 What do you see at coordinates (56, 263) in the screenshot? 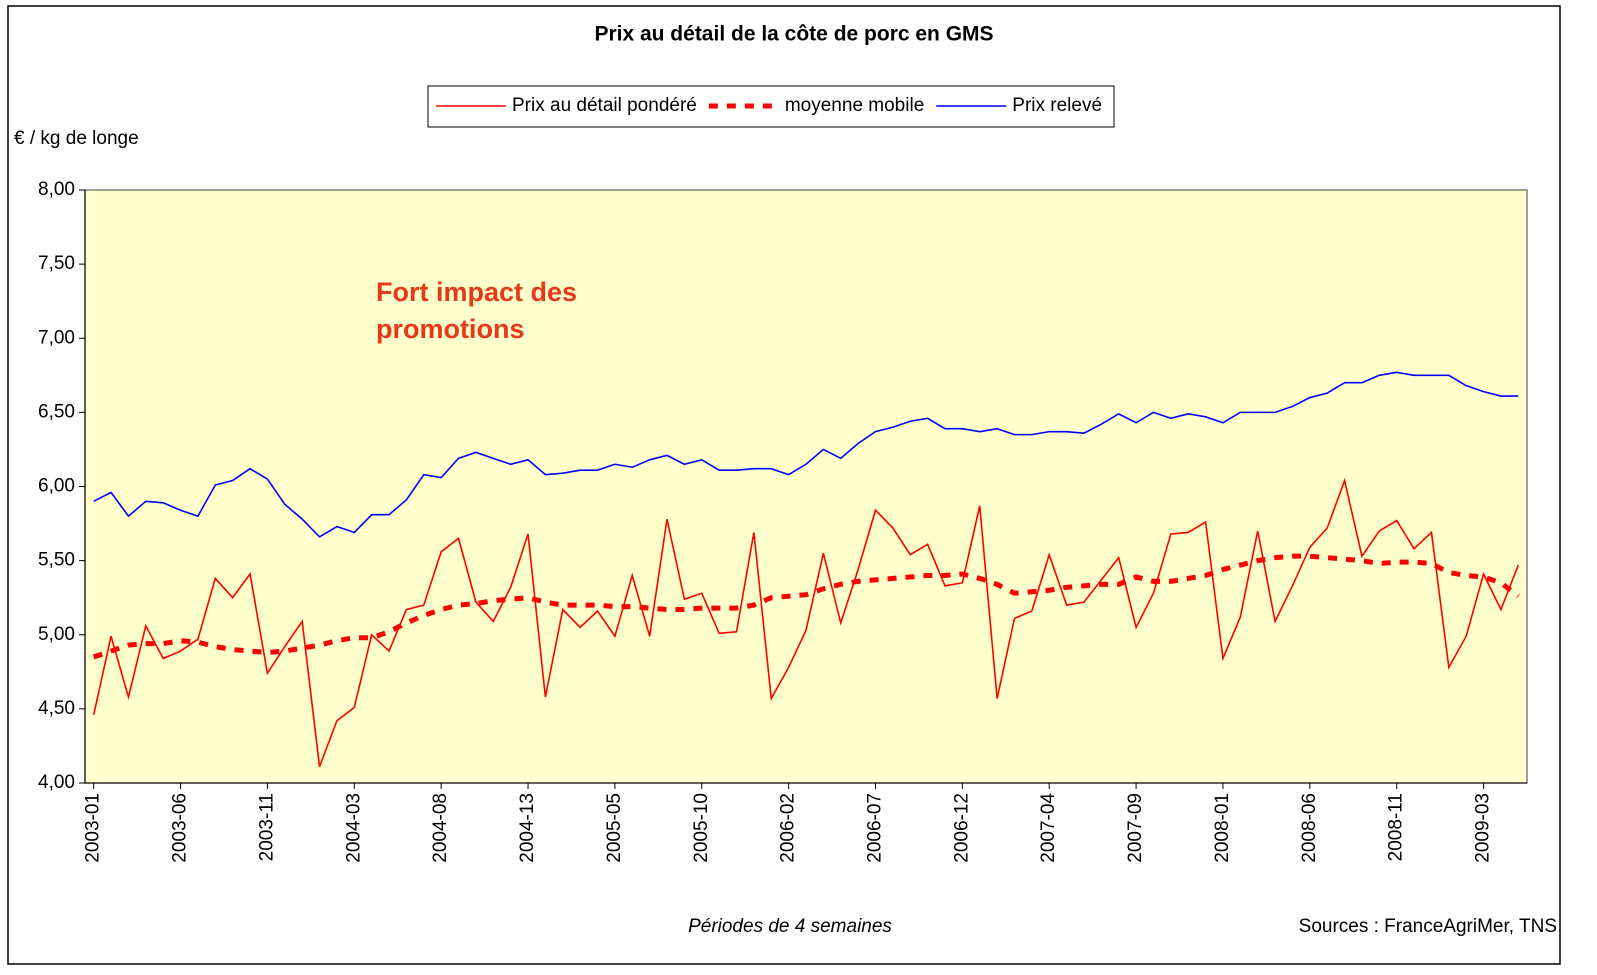
I see `y-tick-label: 7,50` at bounding box center [56, 263].